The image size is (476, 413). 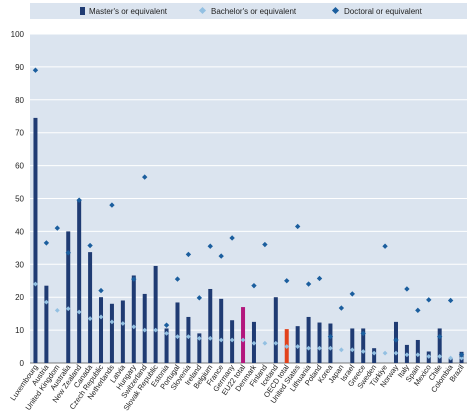 What do you see at coordinates (82, 11) in the screenshot?
I see `legend-swatch-masters` at bounding box center [82, 11].